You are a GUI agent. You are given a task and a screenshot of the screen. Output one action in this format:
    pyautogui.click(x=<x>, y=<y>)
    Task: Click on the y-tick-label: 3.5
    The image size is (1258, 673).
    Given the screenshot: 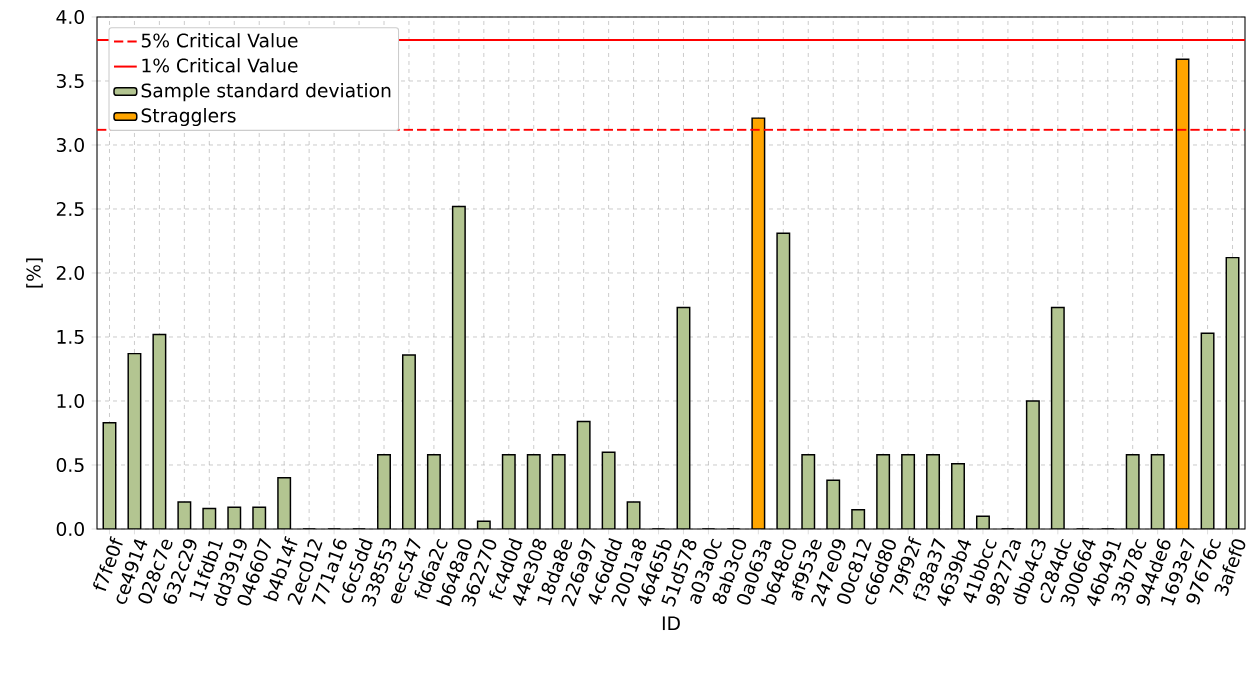 What is the action you would take?
    pyautogui.click(x=70, y=81)
    